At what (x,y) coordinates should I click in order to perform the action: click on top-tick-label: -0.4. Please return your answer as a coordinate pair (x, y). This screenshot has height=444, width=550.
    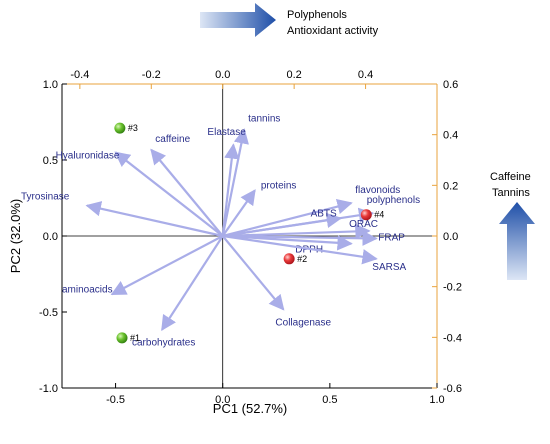
    Looking at the image, I should click on (79, 75).